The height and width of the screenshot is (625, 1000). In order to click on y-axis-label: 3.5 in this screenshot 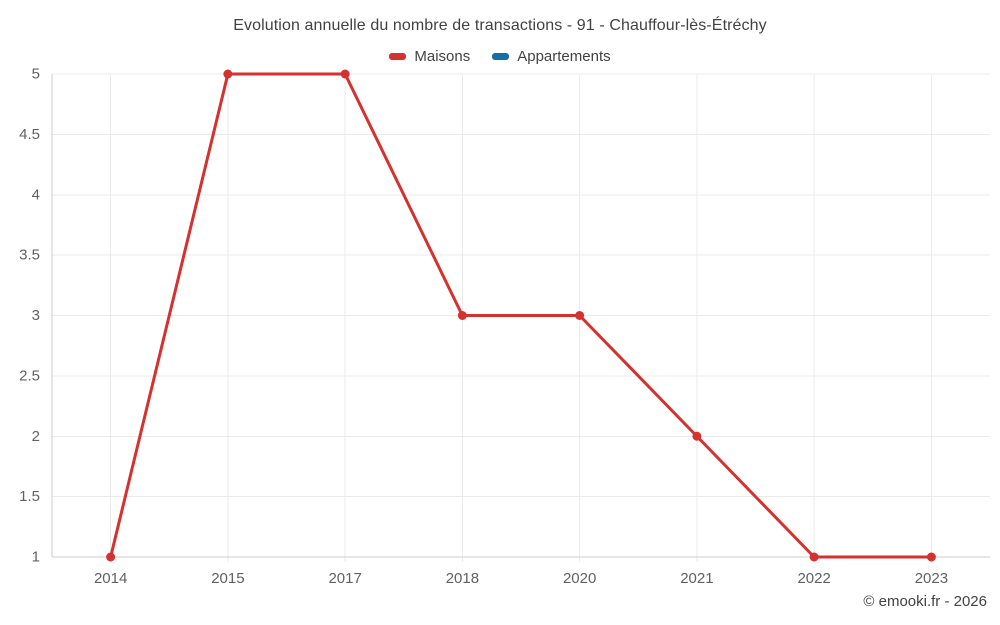, I will do `click(29, 255)`.